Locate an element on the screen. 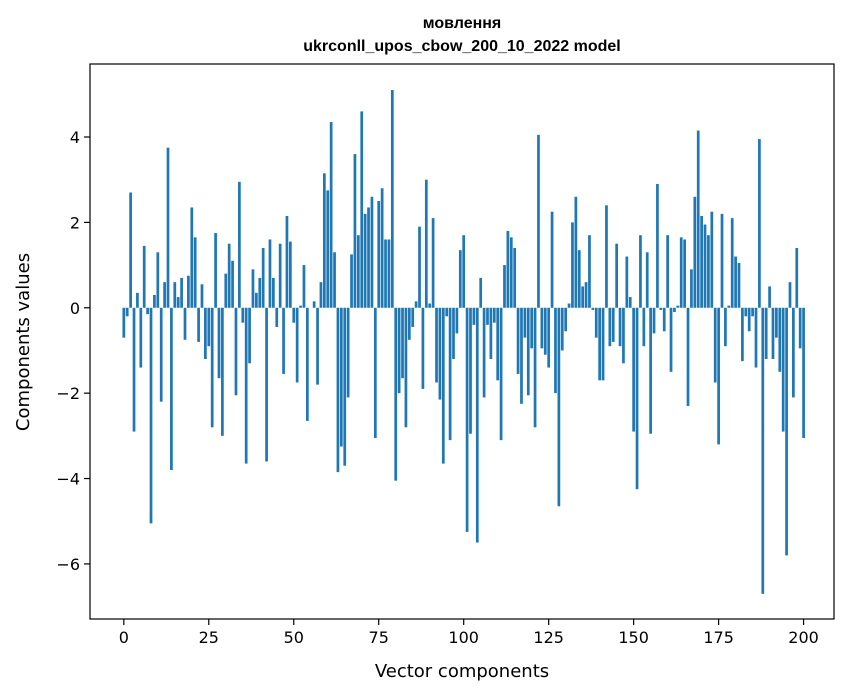 Image resolution: width=847 pixels, height=696 pixels. y-tick-label: −2 is located at coordinates (68, 393).